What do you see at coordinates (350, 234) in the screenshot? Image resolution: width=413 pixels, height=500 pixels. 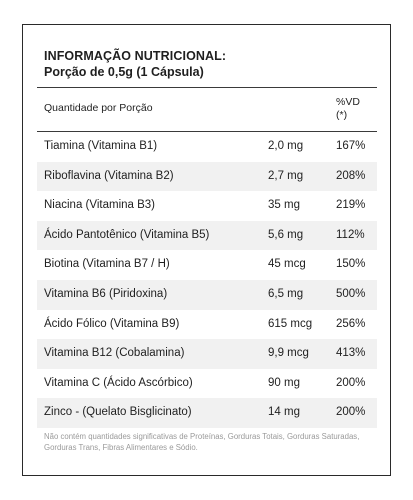 I see `nutrient-vd: 112%` at bounding box center [350, 234].